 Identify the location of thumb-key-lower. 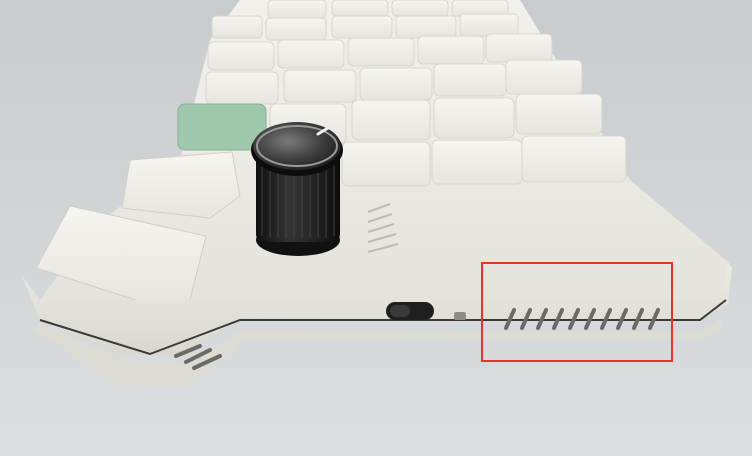
(121, 255).